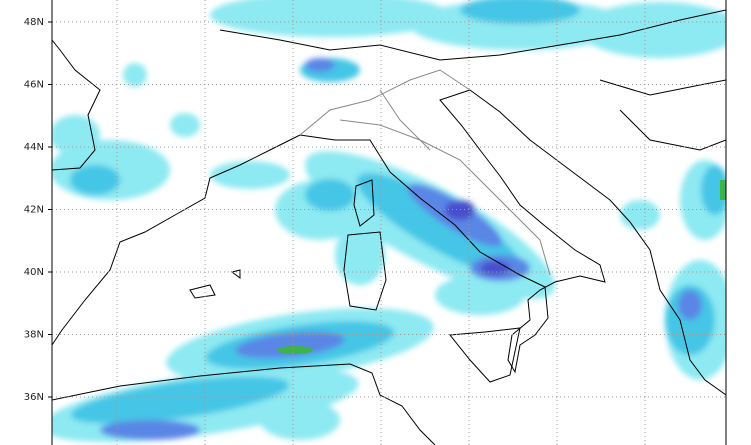 The height and width of the screenshot is (445, 751). What do you see at coordinates (34, 397) in the screenshot?
I see `latitude-label: 36N` at bounding box center [34, 397].